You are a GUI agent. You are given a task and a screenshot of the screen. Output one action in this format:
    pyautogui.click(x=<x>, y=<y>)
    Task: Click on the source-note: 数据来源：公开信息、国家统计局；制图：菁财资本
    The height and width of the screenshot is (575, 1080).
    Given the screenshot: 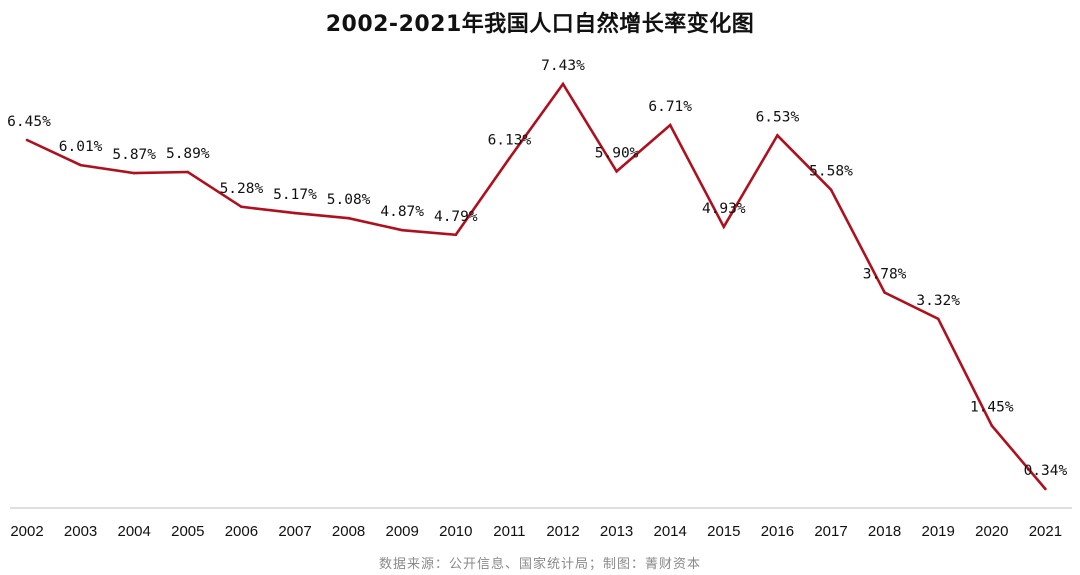 What is the action you would take?
    pyautogui.click(x=539, y=564)
    